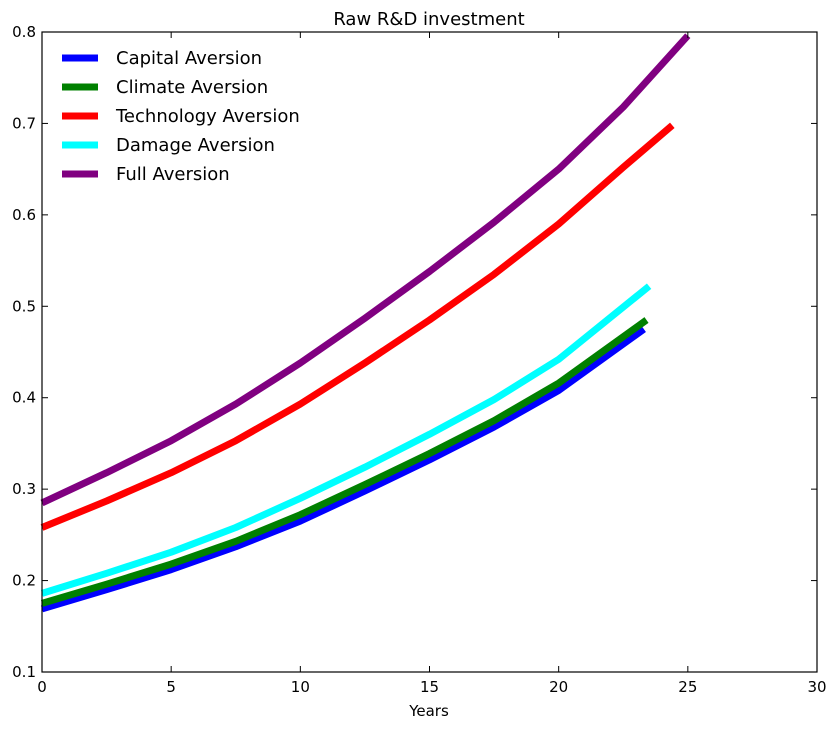 This screenshot has width=837, height=730. What do you see at coordinates (558, 687) in the screenshot?
I see `x-tick-label: 20` at bounding box center [558, 687].